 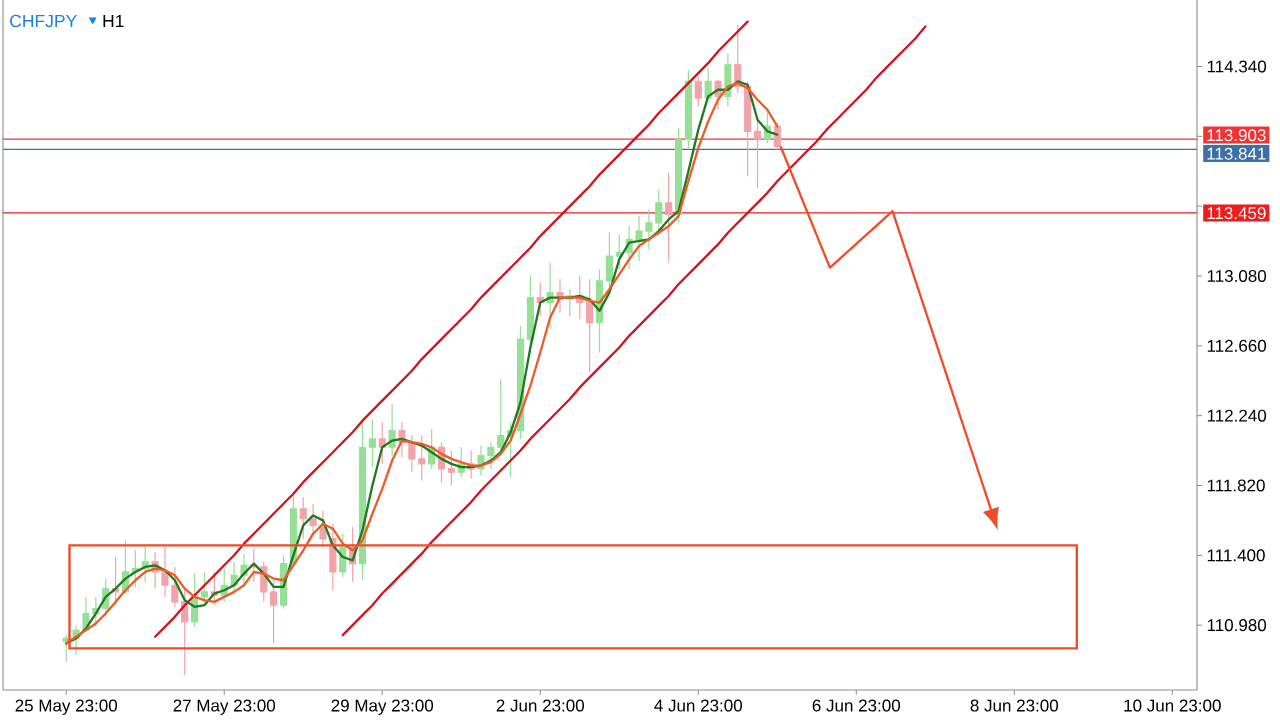 What do you see at coordinates (1236, 135) in the screenshot?
I see `ref-line-label: 113.903` at bounding box center [1236, 135].